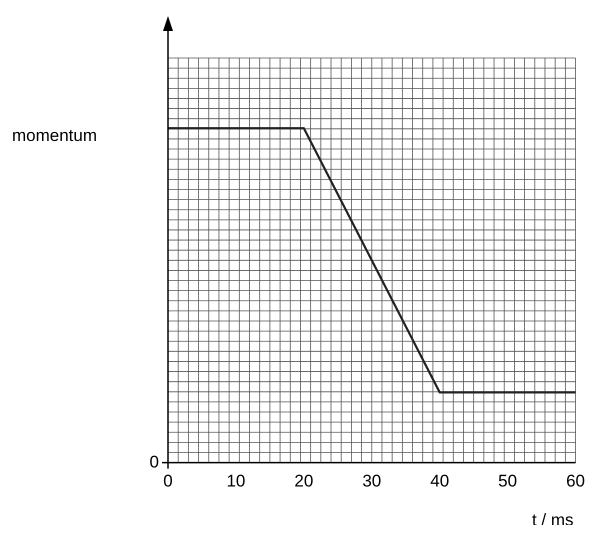 The height and width of the screenshot is (533, 596). What do you see at coordinates (154, 462) in the screenshot?
I see `text: 0` at bounding box center [154, 462].